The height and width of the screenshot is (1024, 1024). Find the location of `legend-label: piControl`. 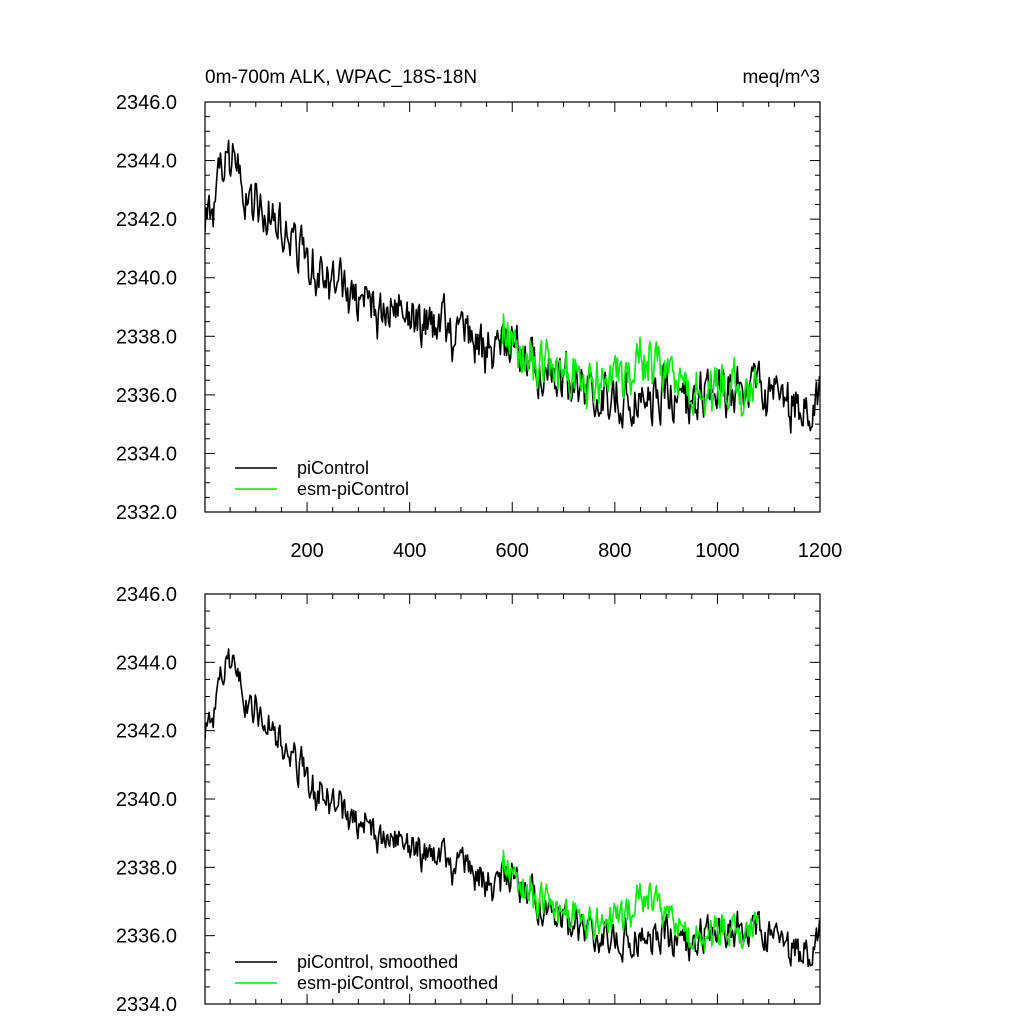

legend-label: piControl is located at coordinates (333, 468).